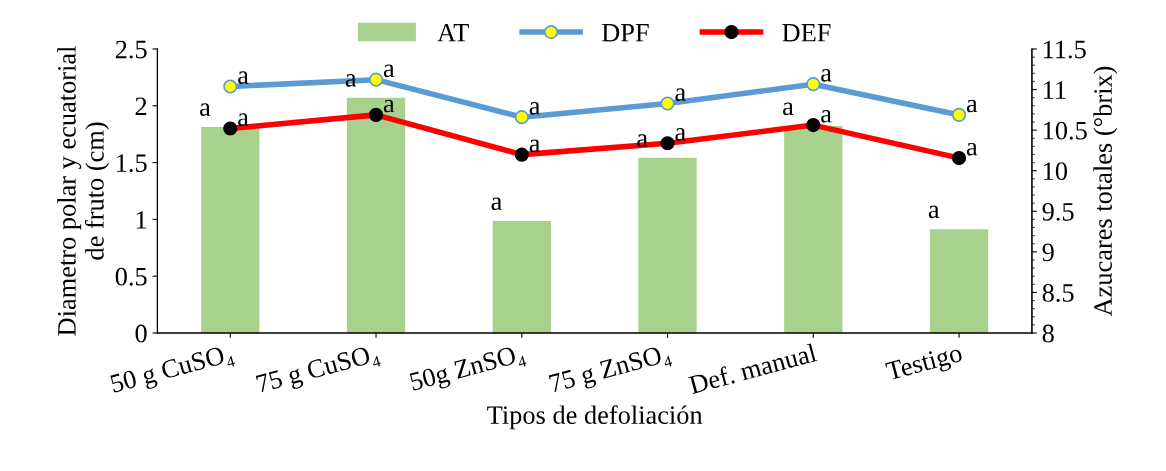 Image resolution: width=1166 pixels, height=471 pixels. What do you see at coordinates (83, 191) in the screenshot?
I see `y-axis-title: Diametro polar y ecuatorial de fruto (cm)` at bounding box center [83, 191].